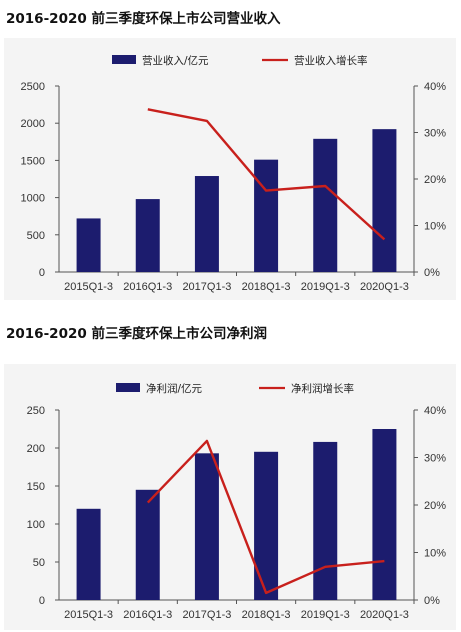 The image size is (461, 632). Describe the element at coordinates (36, 449) in the screenshot. I see `y-left-tick-label: 200` at that location.